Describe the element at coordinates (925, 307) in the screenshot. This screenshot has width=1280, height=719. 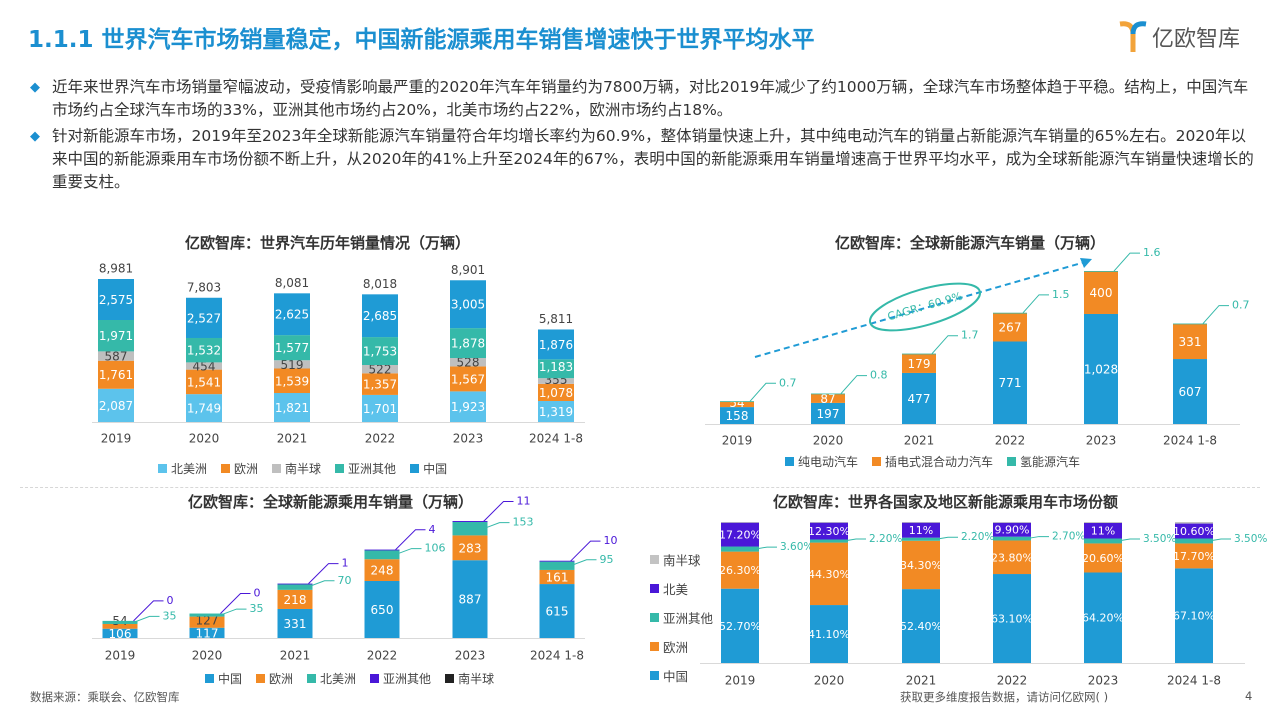
I see `cagr-ellipse` at that location.